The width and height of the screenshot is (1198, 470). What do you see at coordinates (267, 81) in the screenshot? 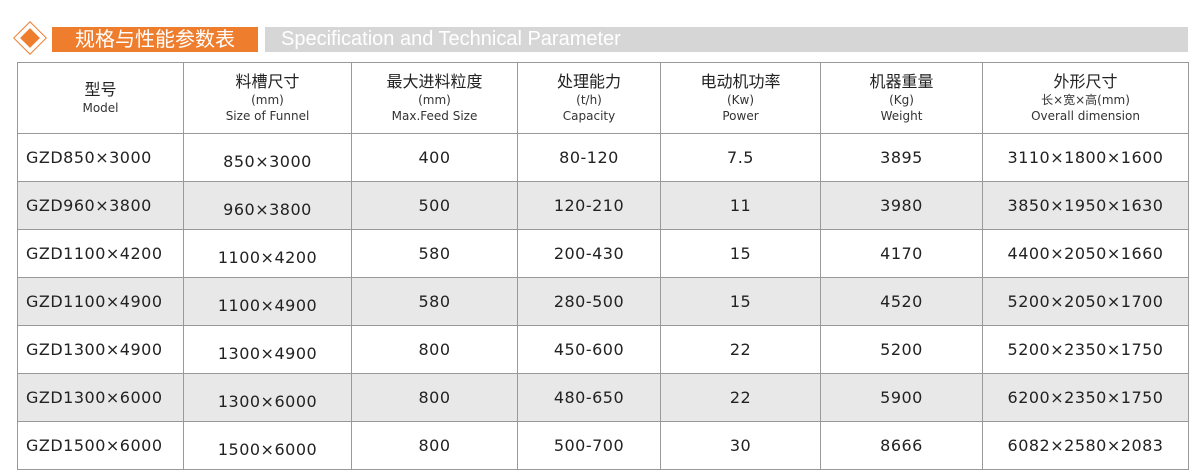
I see `column-header-cn: 料槽尺寸` at bounding box center [267, 81].